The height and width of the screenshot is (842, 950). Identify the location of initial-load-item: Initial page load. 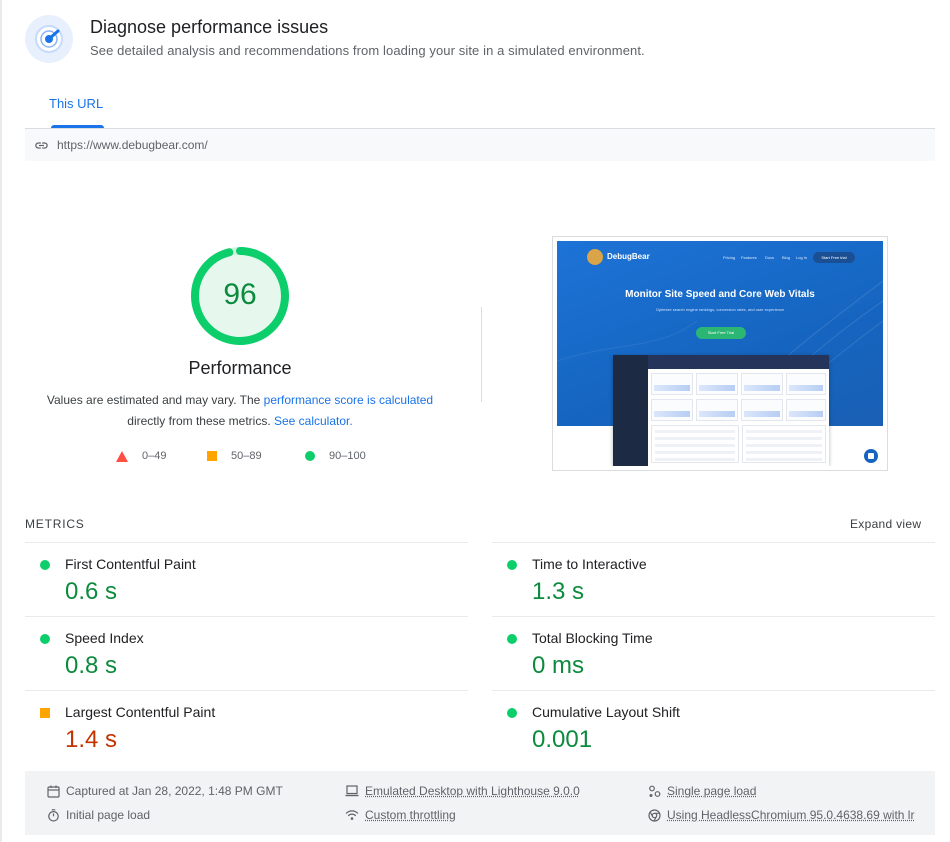
(98, 815).